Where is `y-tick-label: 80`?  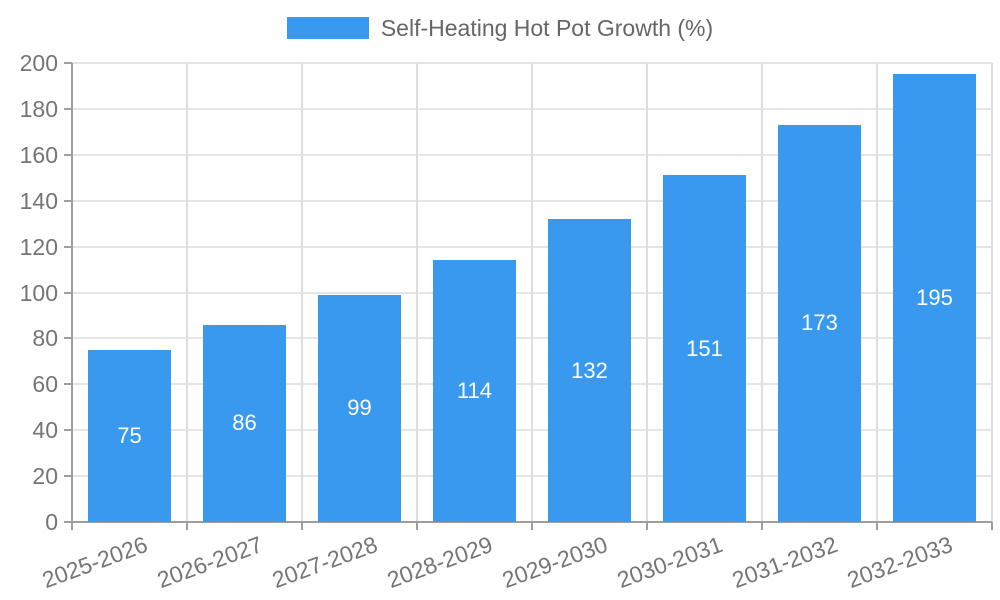
y-tick-label: 80 is located at coordinates (45, 338).